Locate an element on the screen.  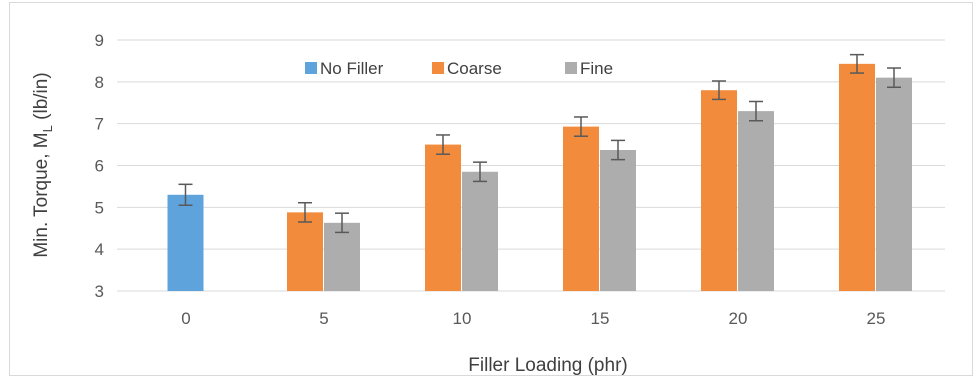
legend-label-coarse: Coarse is located at coordinates (474, 68).